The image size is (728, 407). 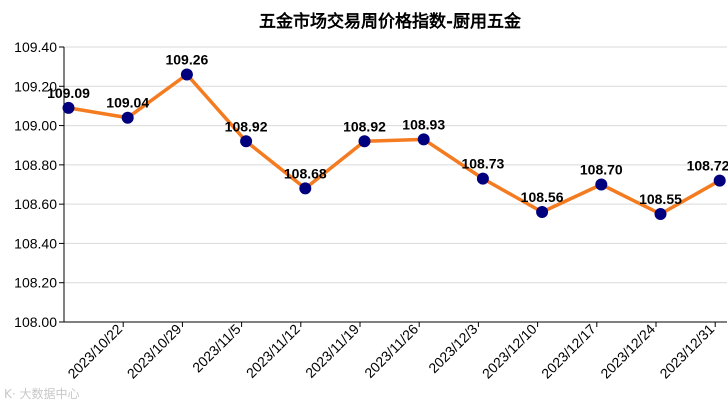 I want to click on chart-title: 五金市场交易周价格指数-厨用五金, so click(x=390, y=21).